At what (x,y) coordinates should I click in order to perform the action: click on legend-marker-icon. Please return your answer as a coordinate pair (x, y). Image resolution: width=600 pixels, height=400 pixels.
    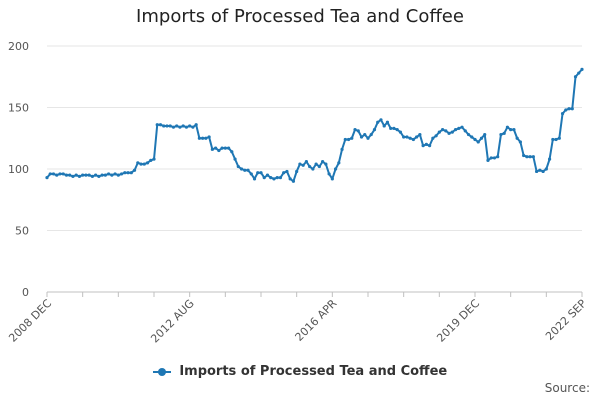
    Looking at the image, I should click on (161, 372).